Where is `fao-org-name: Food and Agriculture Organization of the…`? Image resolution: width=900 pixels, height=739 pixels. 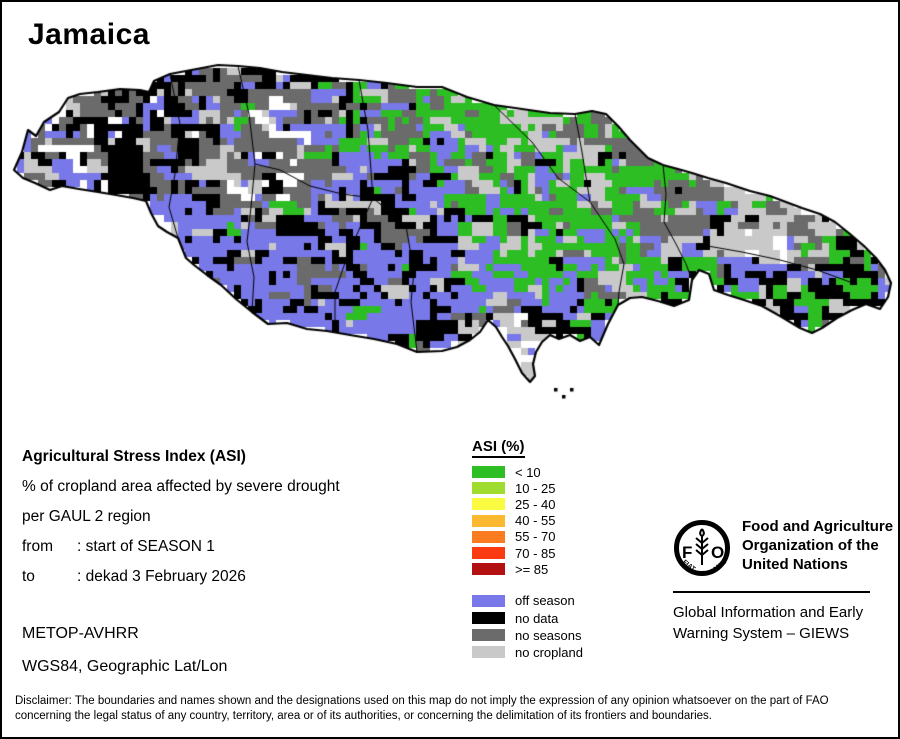
fao-org-name: Food and Agriculture Organization of the… is located at coordinates (817, 545).